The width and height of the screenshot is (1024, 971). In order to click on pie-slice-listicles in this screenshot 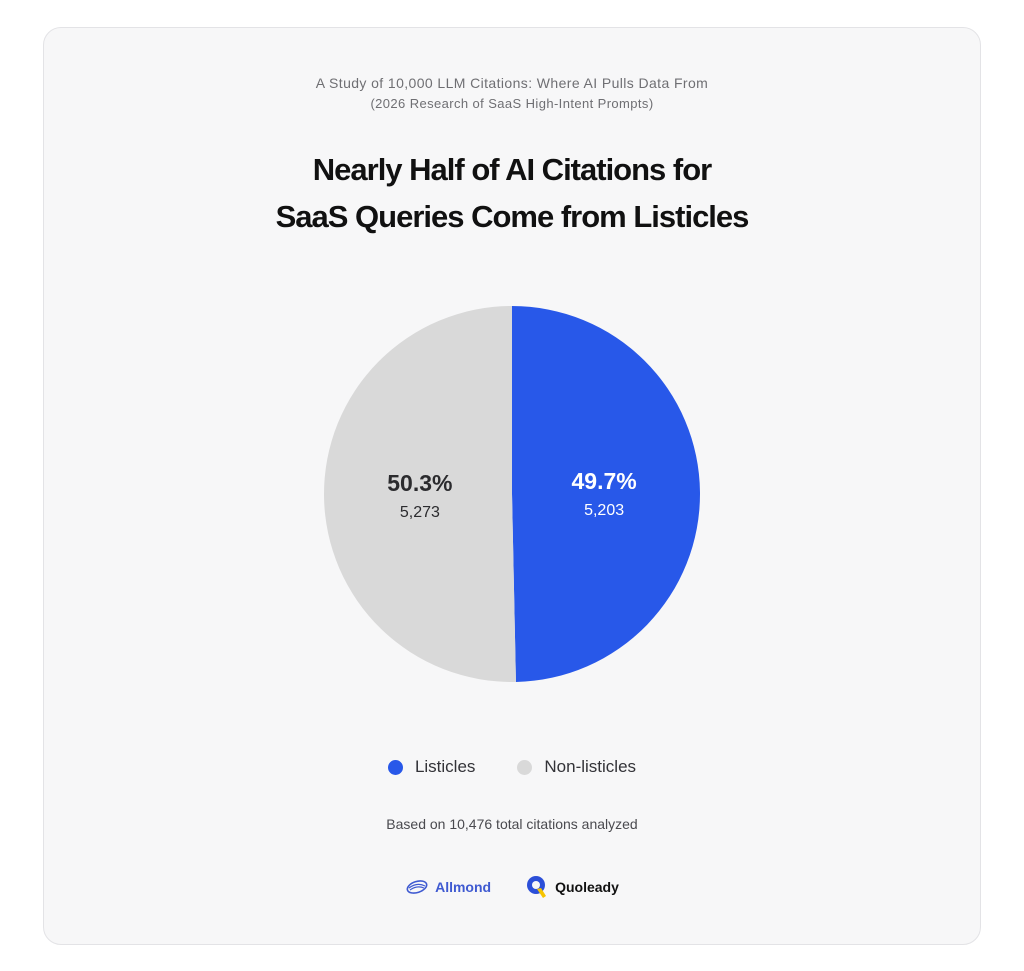, I will do `click(606, 494)`.